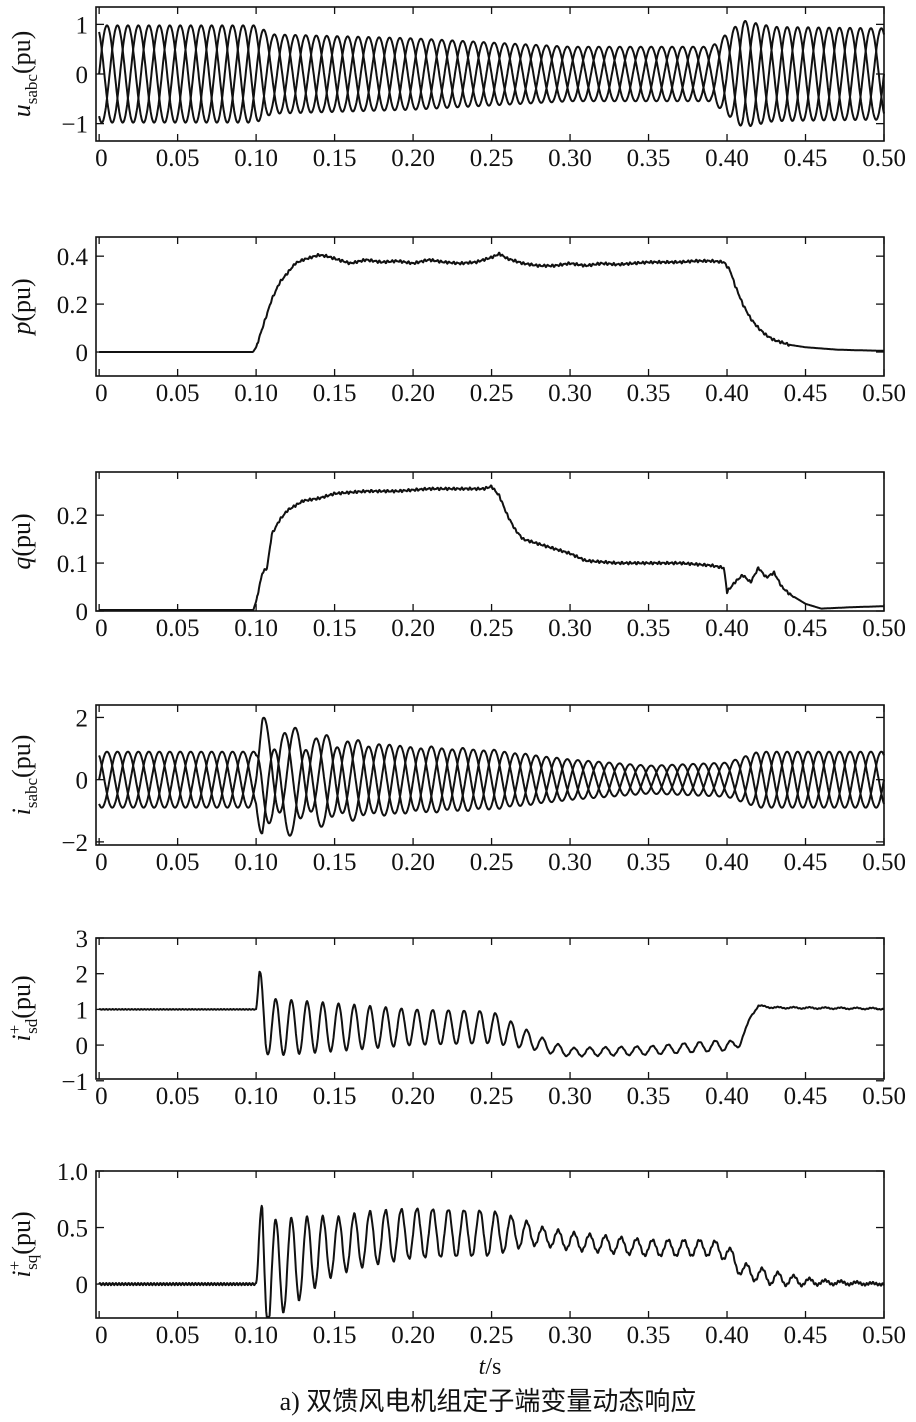  Describe the element at coordinates (73, 257) in the screenshot. I see `y-tick-label: 0.4` at that location.